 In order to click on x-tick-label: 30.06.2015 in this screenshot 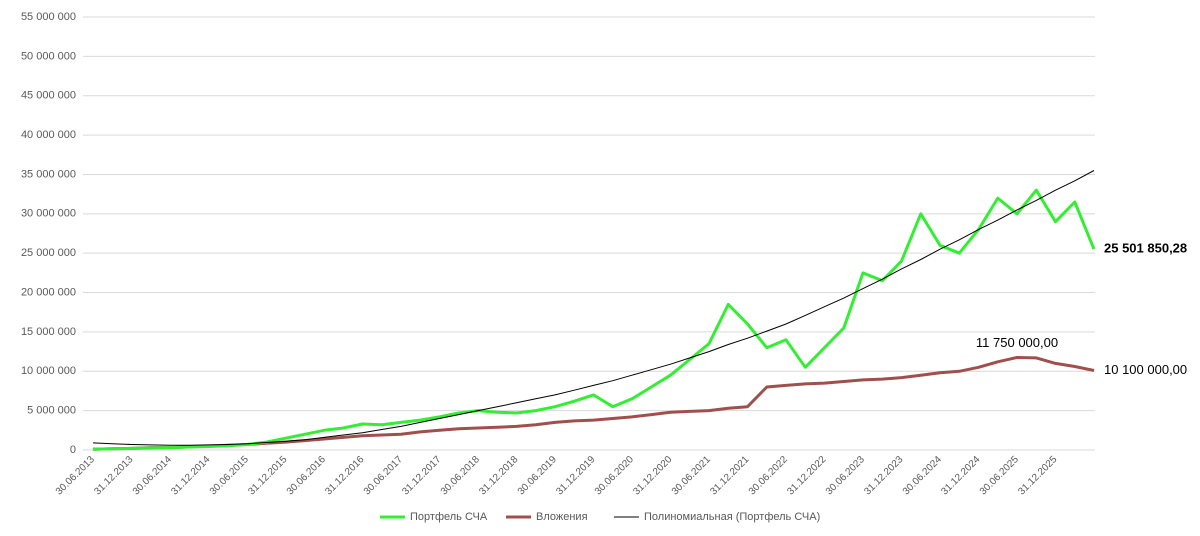, I will do `click(229, 475)`.